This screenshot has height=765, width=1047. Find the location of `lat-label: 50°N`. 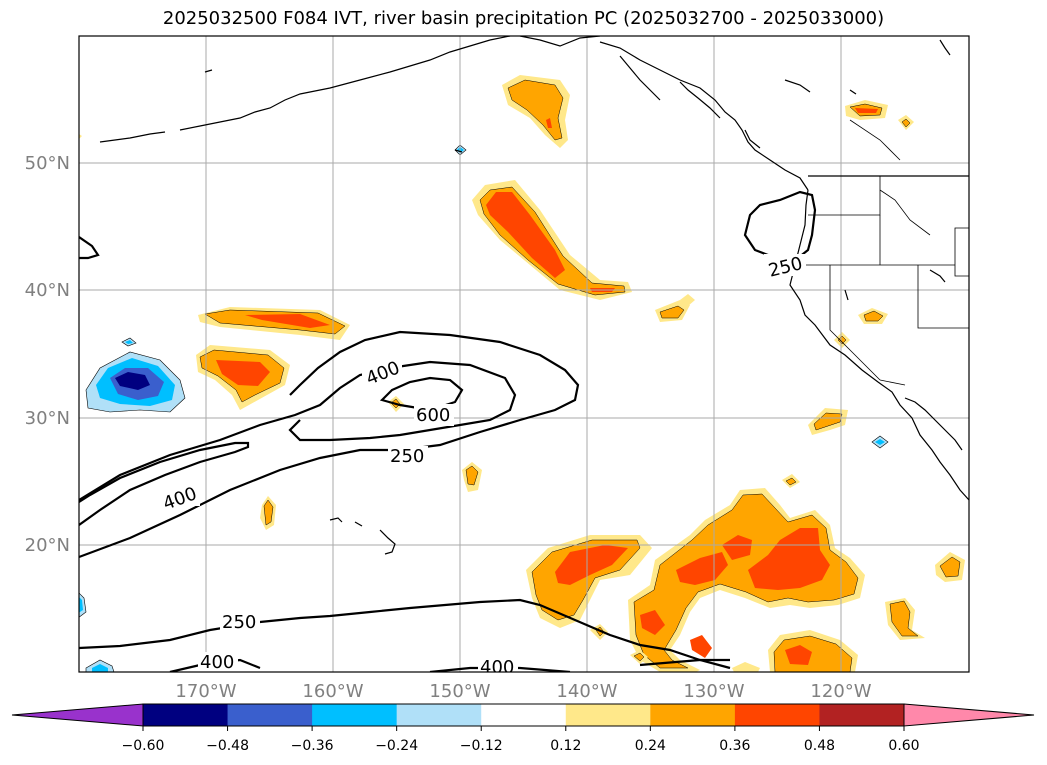

lat-label: 50°N is located at coordinates (47, 163).